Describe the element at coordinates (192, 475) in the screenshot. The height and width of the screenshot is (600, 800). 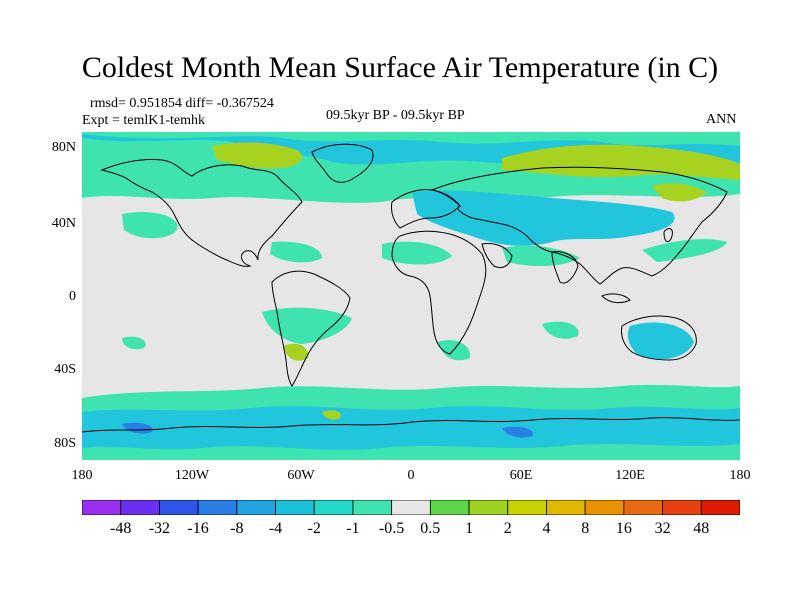
I see `lon-label: 120W` at that location.